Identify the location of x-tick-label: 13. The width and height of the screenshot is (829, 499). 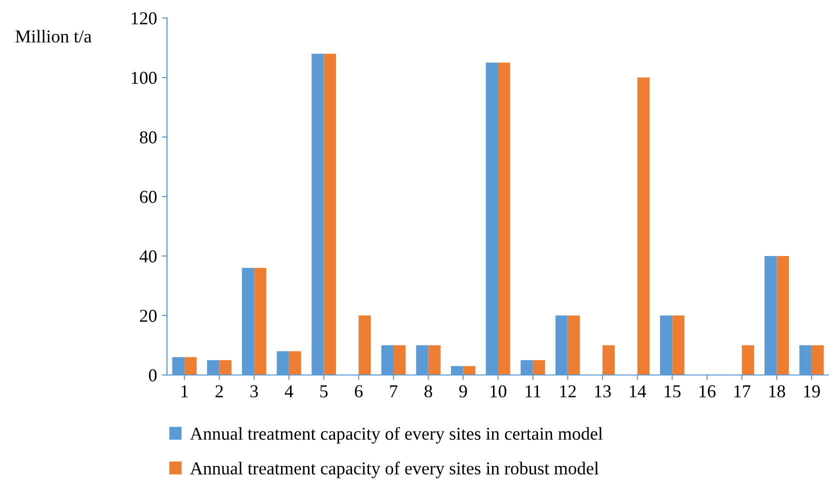
(603, 391).